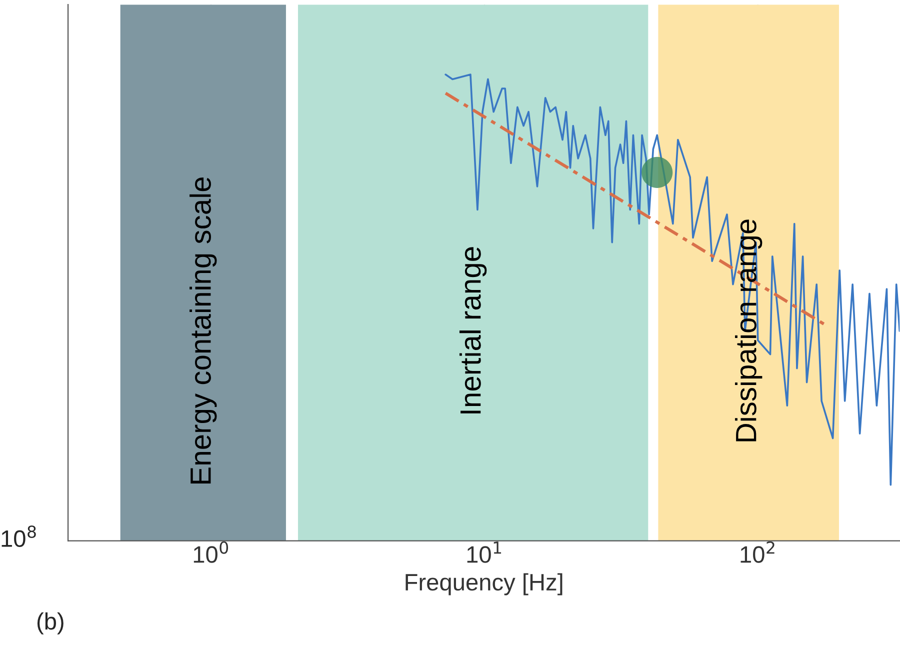  I want to click on x-tick-label: 10$^{1}$, so click(484, 552).